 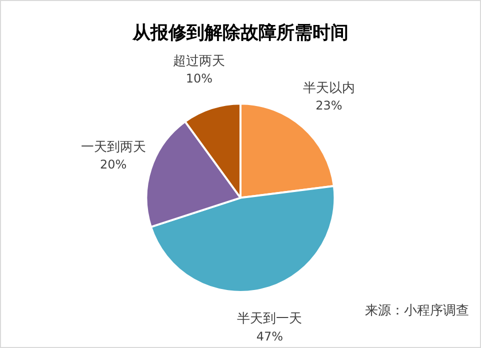 I want to click on source-note: 来源：小程序调查, so click(x=417, y=310).